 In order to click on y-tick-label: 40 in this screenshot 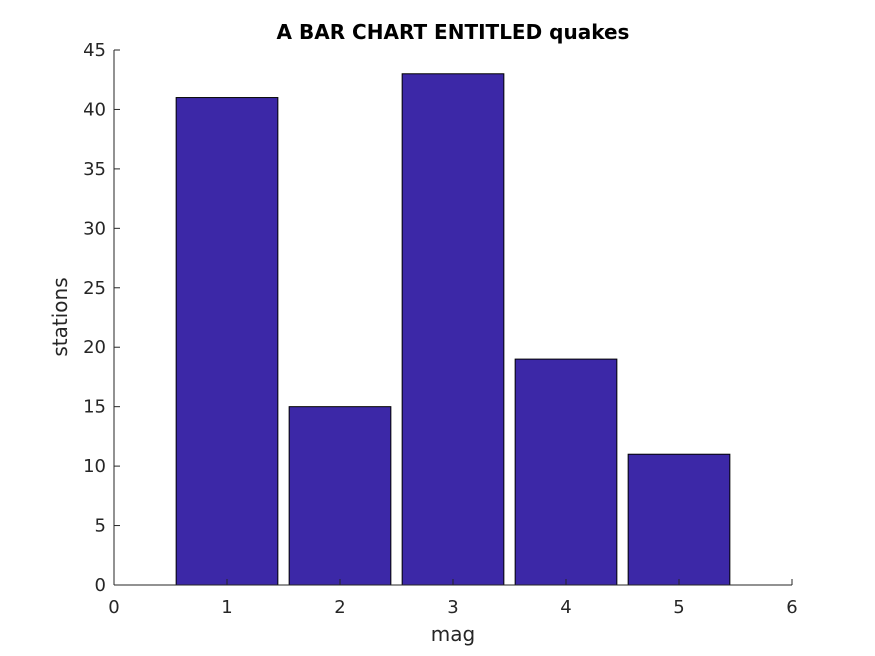, I will do `click(94, 109)`.